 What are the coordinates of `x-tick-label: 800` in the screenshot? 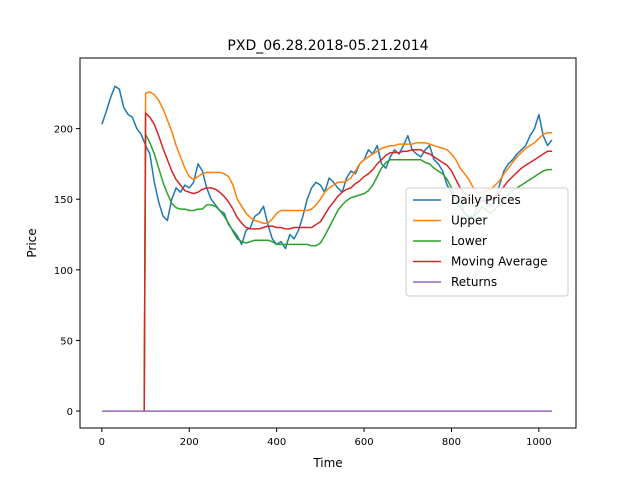 It's located at (451, 442).